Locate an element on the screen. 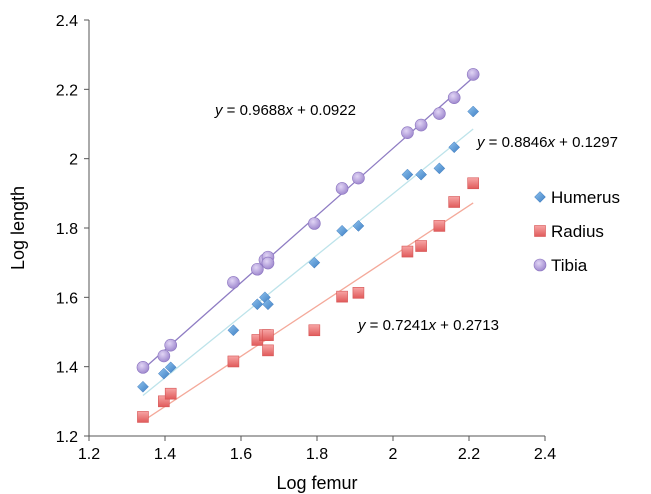 The image size is (651, 494). y-tick-label: 2.4 is located at coordinates (67, 21).